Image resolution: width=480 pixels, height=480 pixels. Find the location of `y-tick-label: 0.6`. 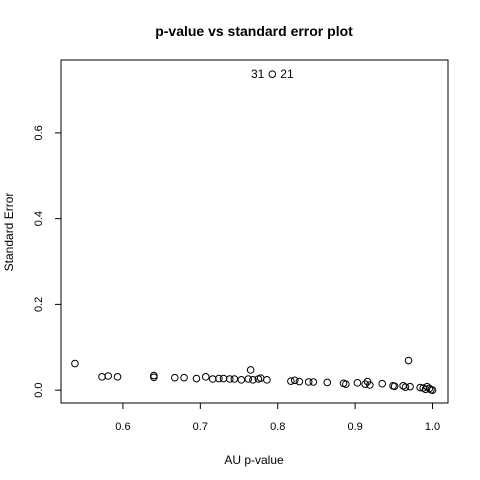

y-tick-label: 0.6 is located at coordinates (39, 132).